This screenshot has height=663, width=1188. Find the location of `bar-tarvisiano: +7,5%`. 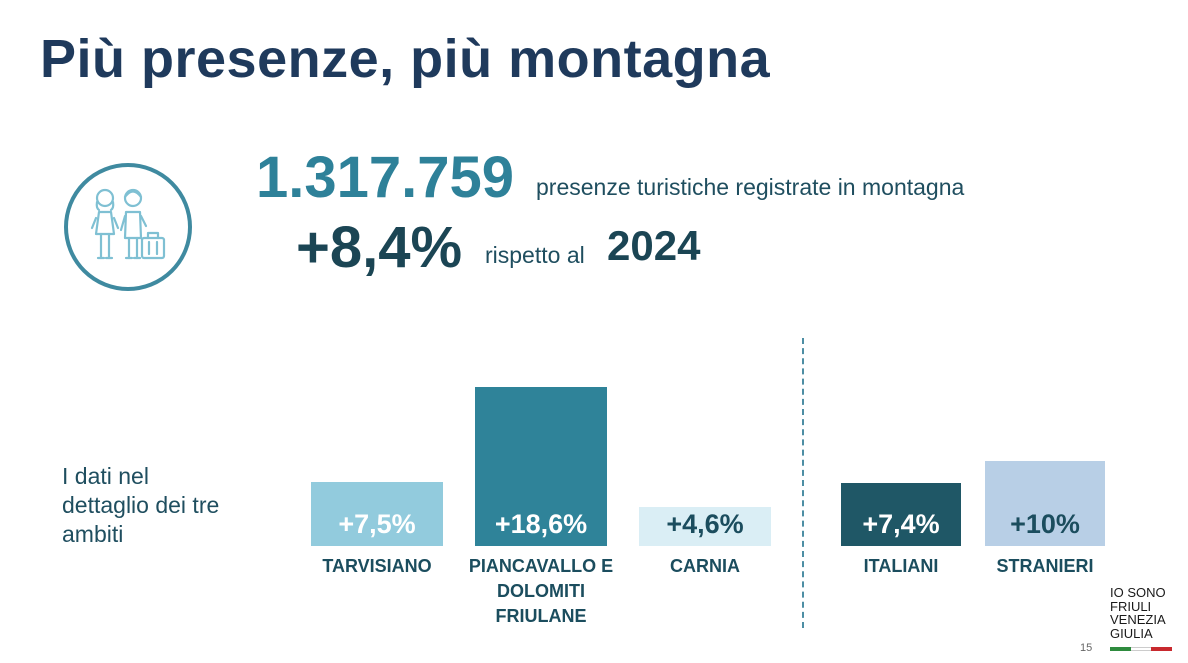

bar-tarvisiano: +7,5% is located at coordinates (377, 514).